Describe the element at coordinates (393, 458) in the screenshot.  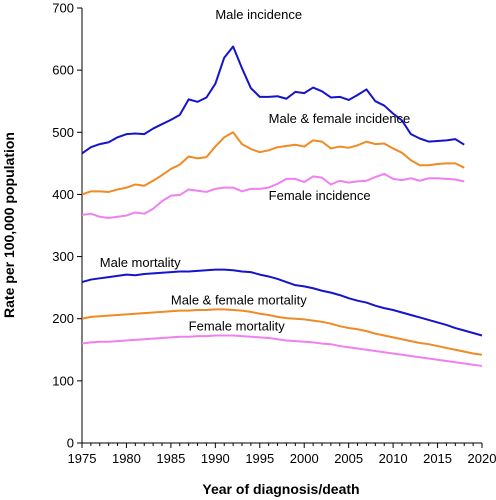
I see `x-tick-label: 2010` at that location.